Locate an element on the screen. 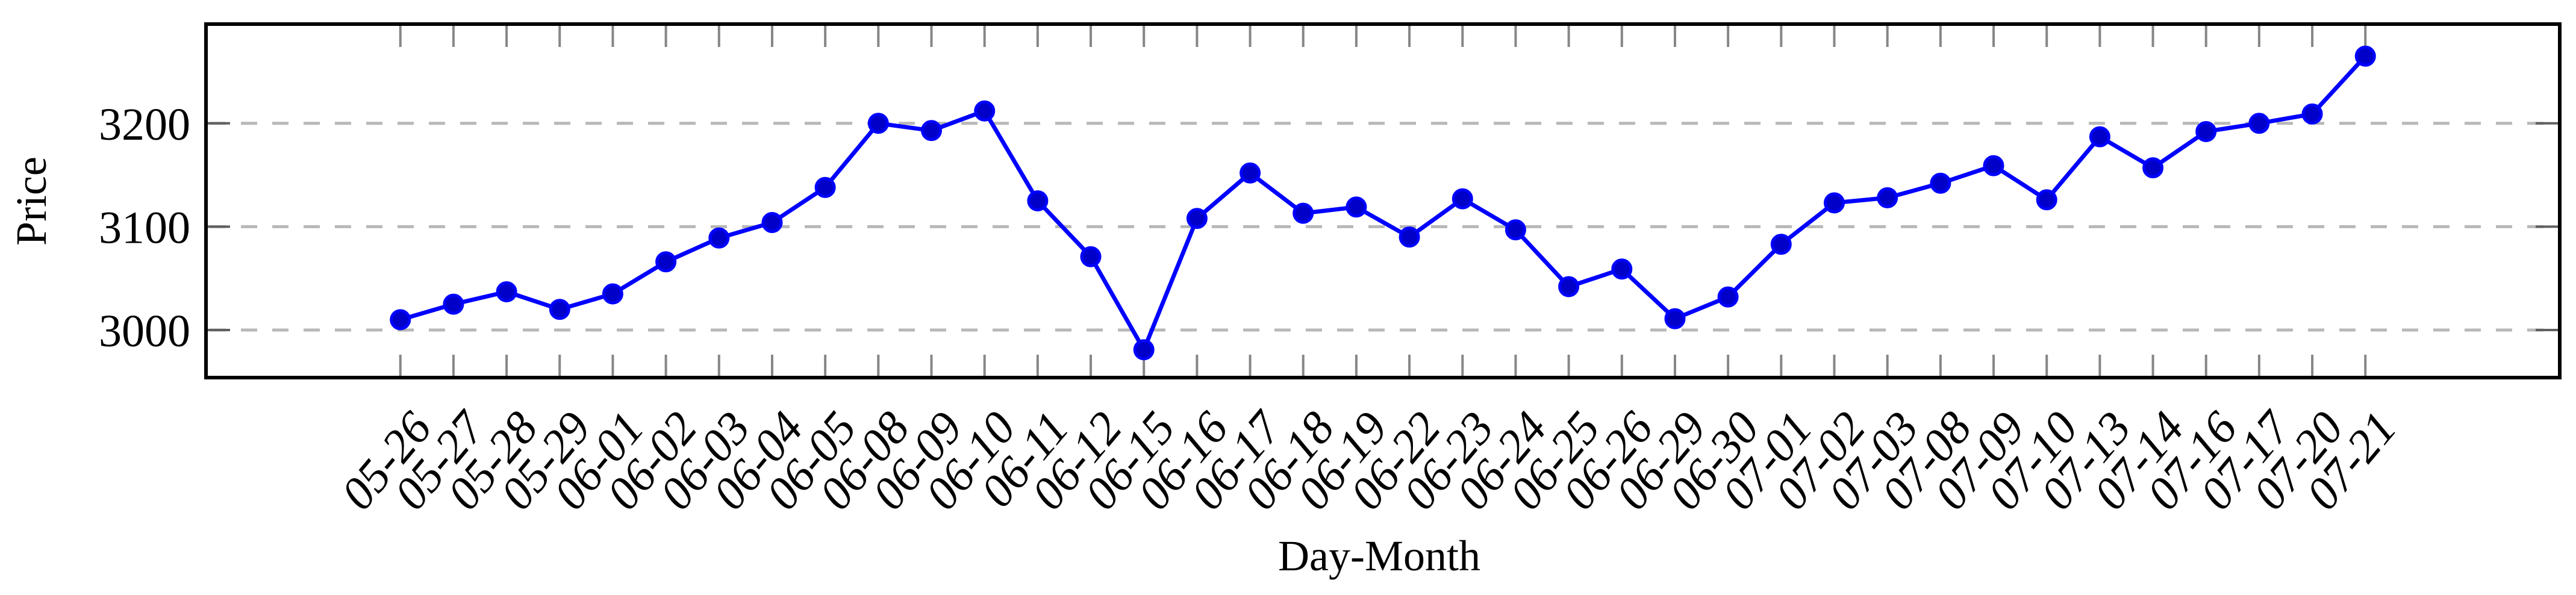  y-tick-label: 3000 is located at coordinates (144, 332).